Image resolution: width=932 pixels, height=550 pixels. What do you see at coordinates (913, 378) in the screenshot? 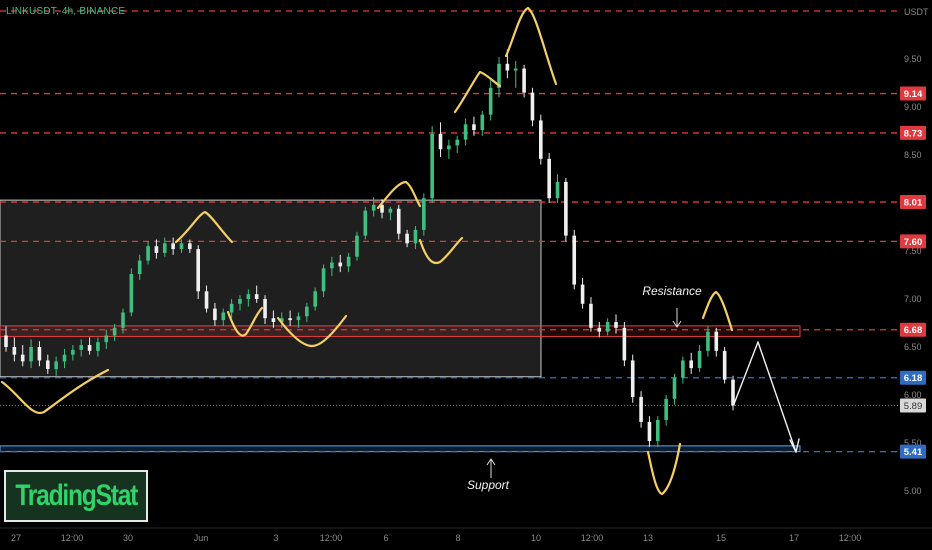
I see `price-tag-label: 6.18` at bounding box center [913, 378].